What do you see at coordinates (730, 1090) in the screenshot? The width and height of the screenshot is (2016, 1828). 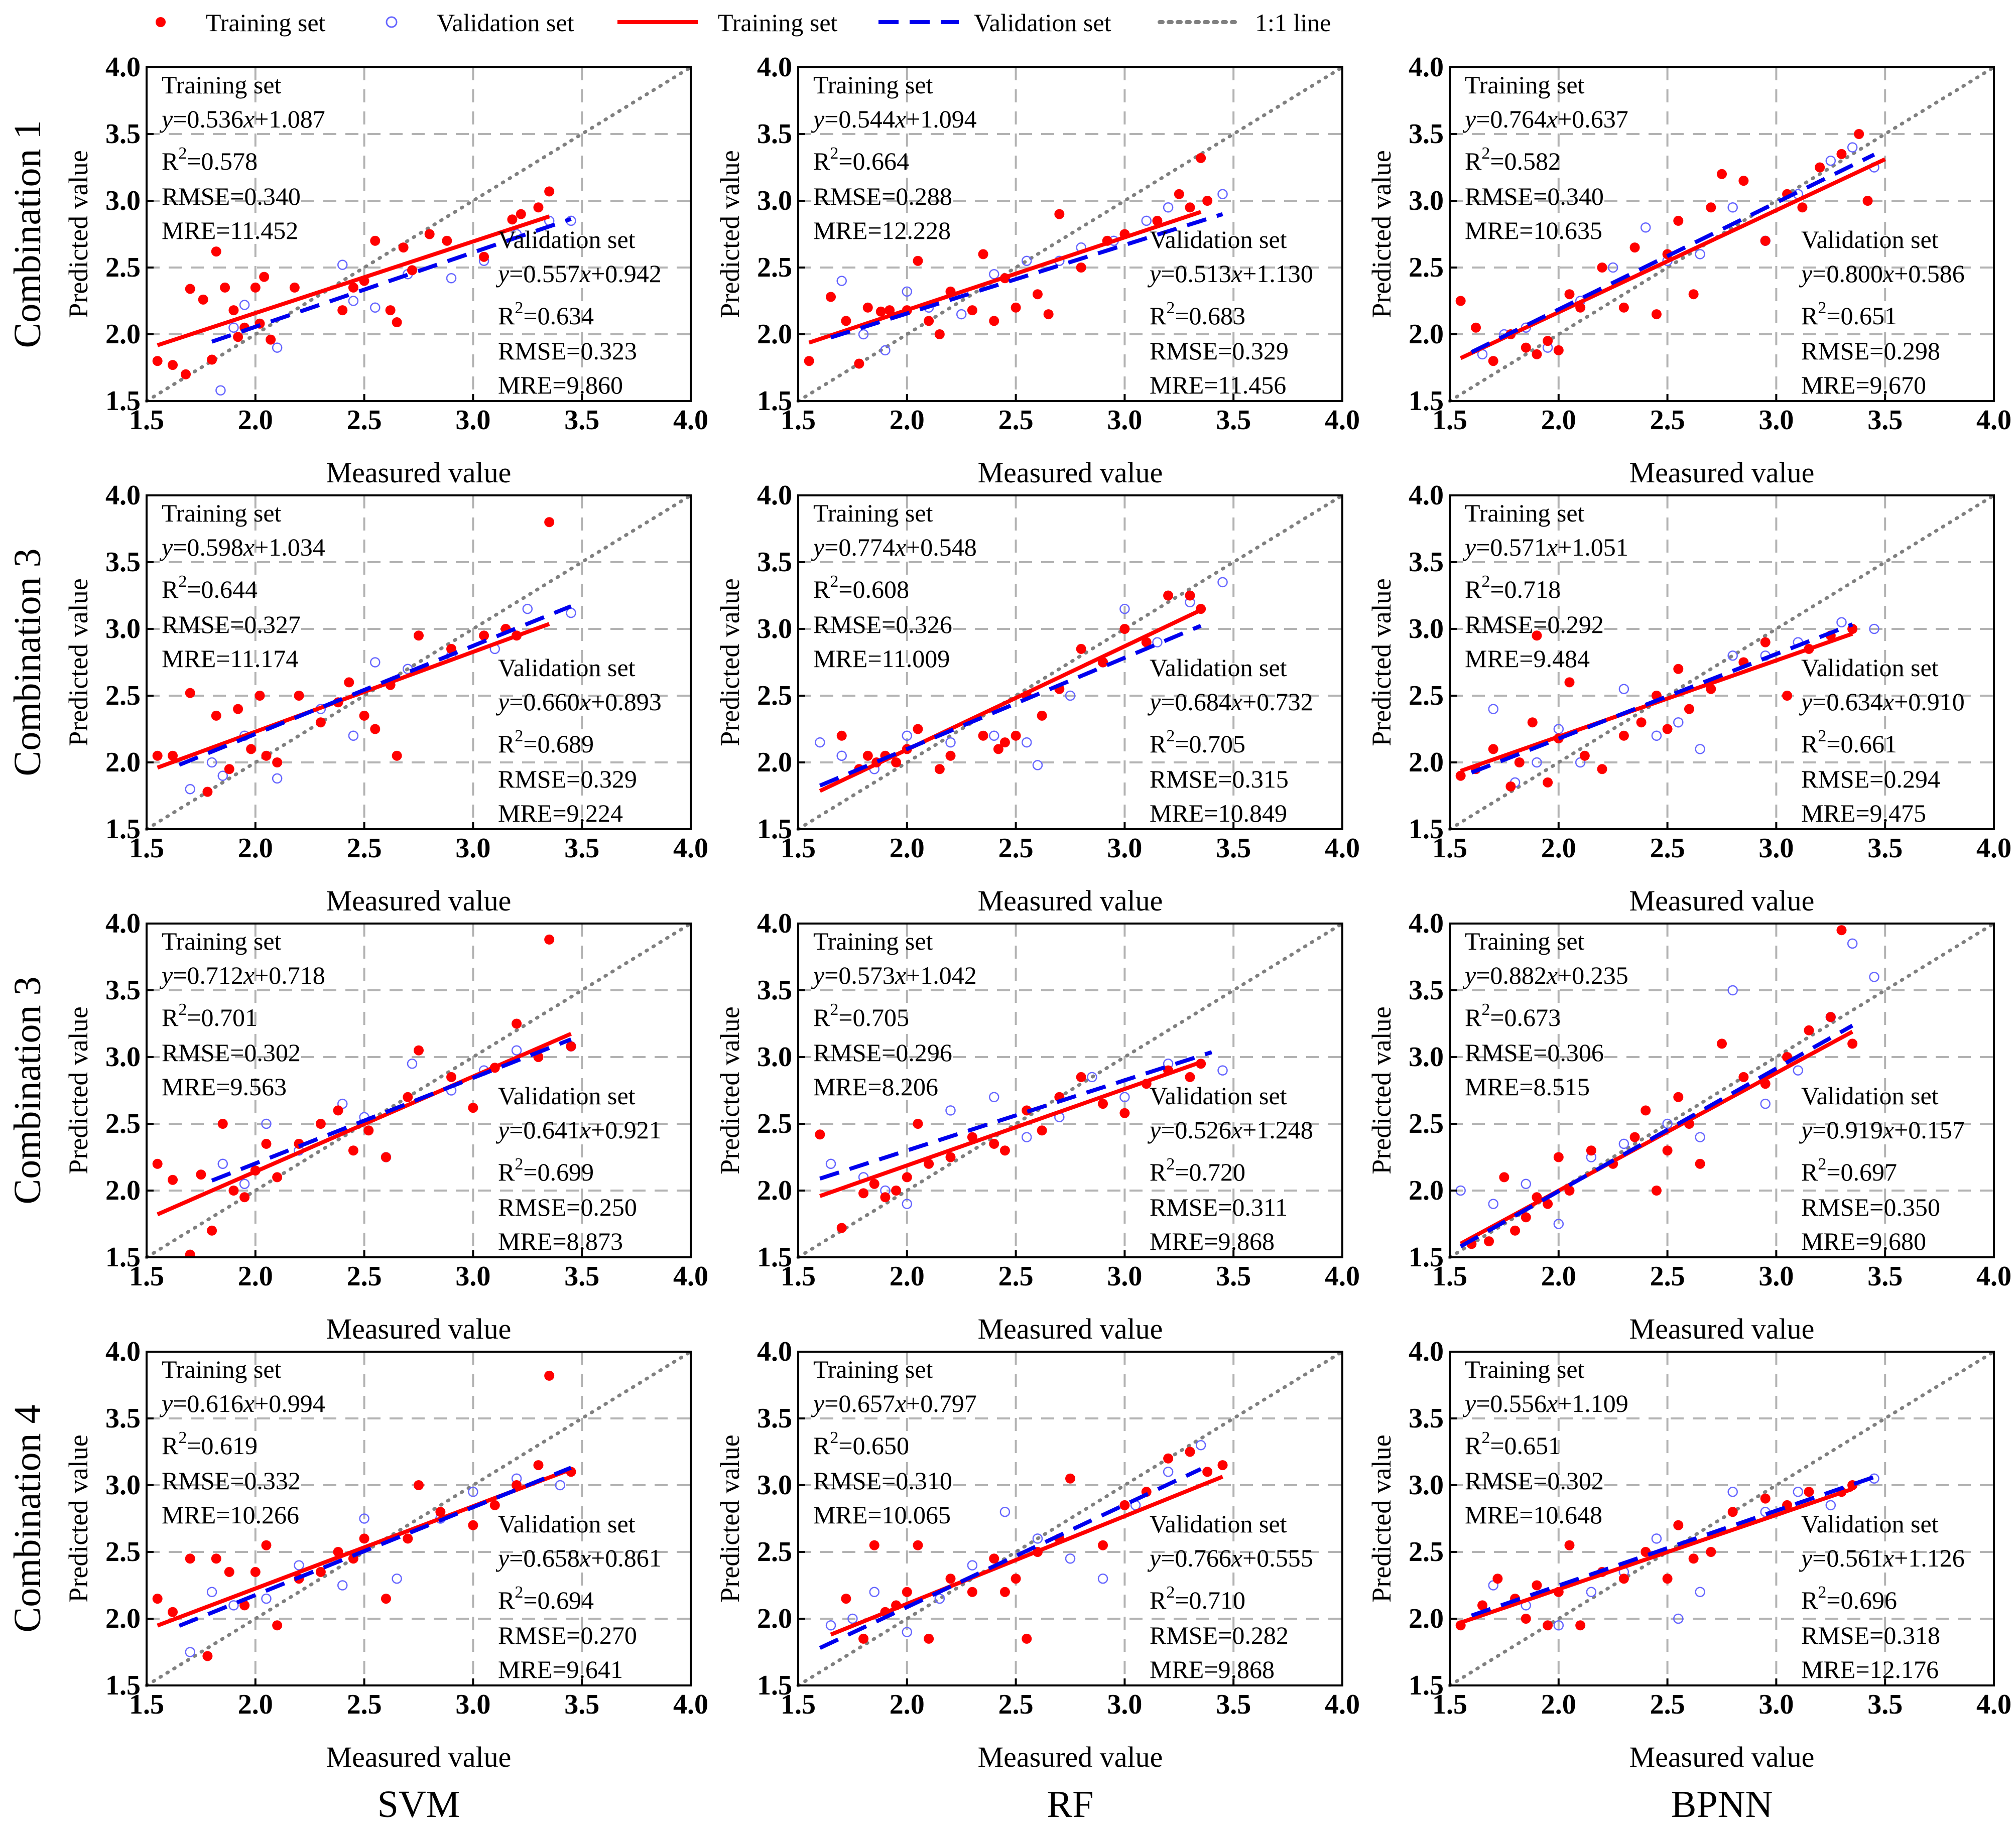 I see `y-axis-label: Predicted value` at bounding box center [730, 1090].